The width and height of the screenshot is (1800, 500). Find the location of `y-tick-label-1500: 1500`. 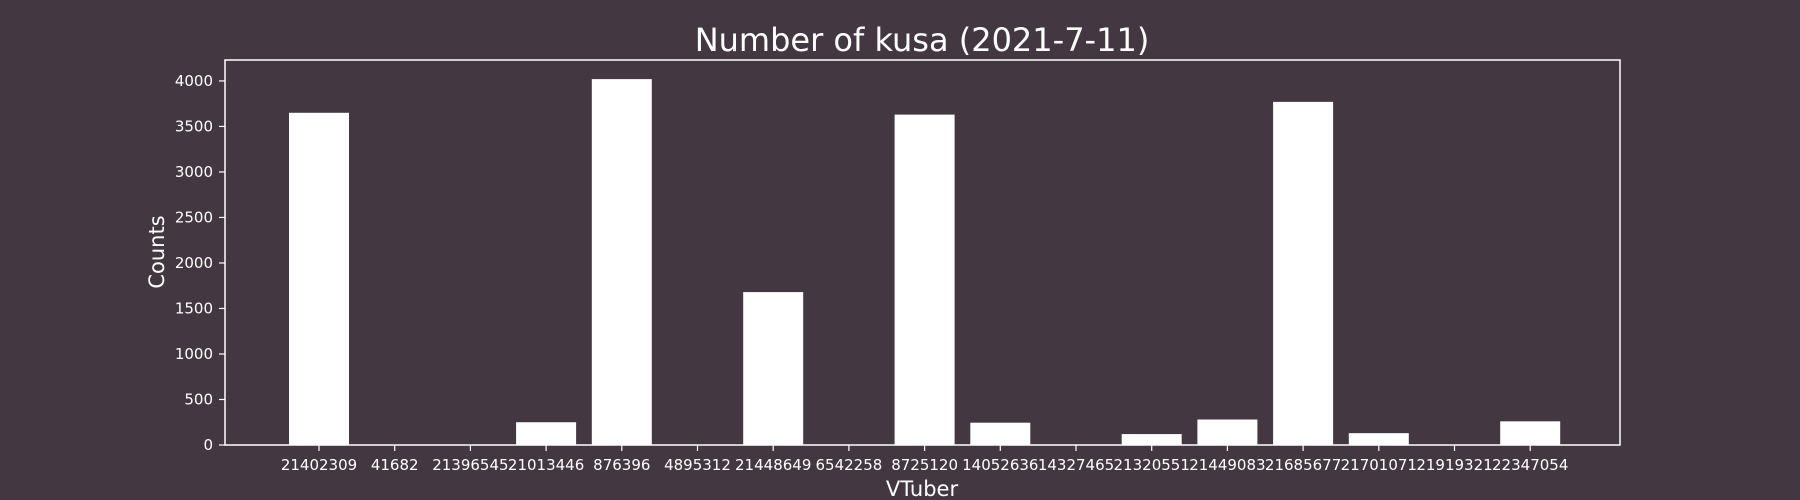

y-tick-label-1500: 1500 is located at coordinates (194, 308).